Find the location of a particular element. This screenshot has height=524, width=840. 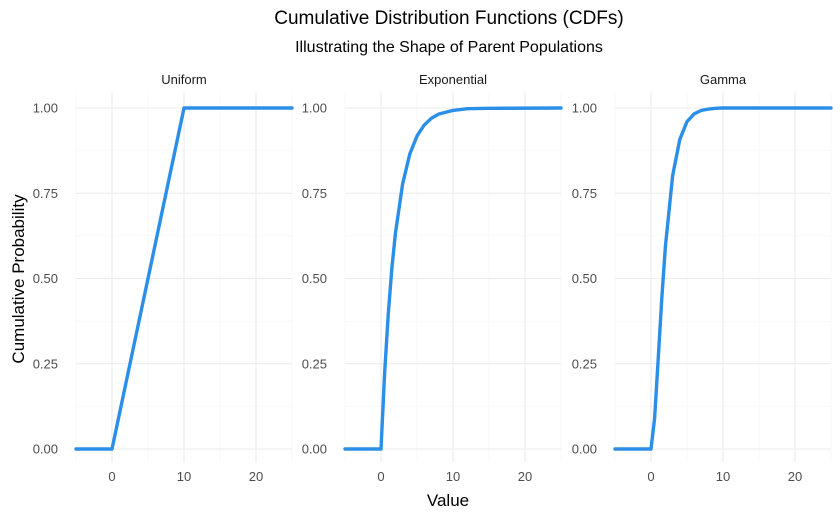

facet-strip-label: Gamma is located at coordinates (723, 79).